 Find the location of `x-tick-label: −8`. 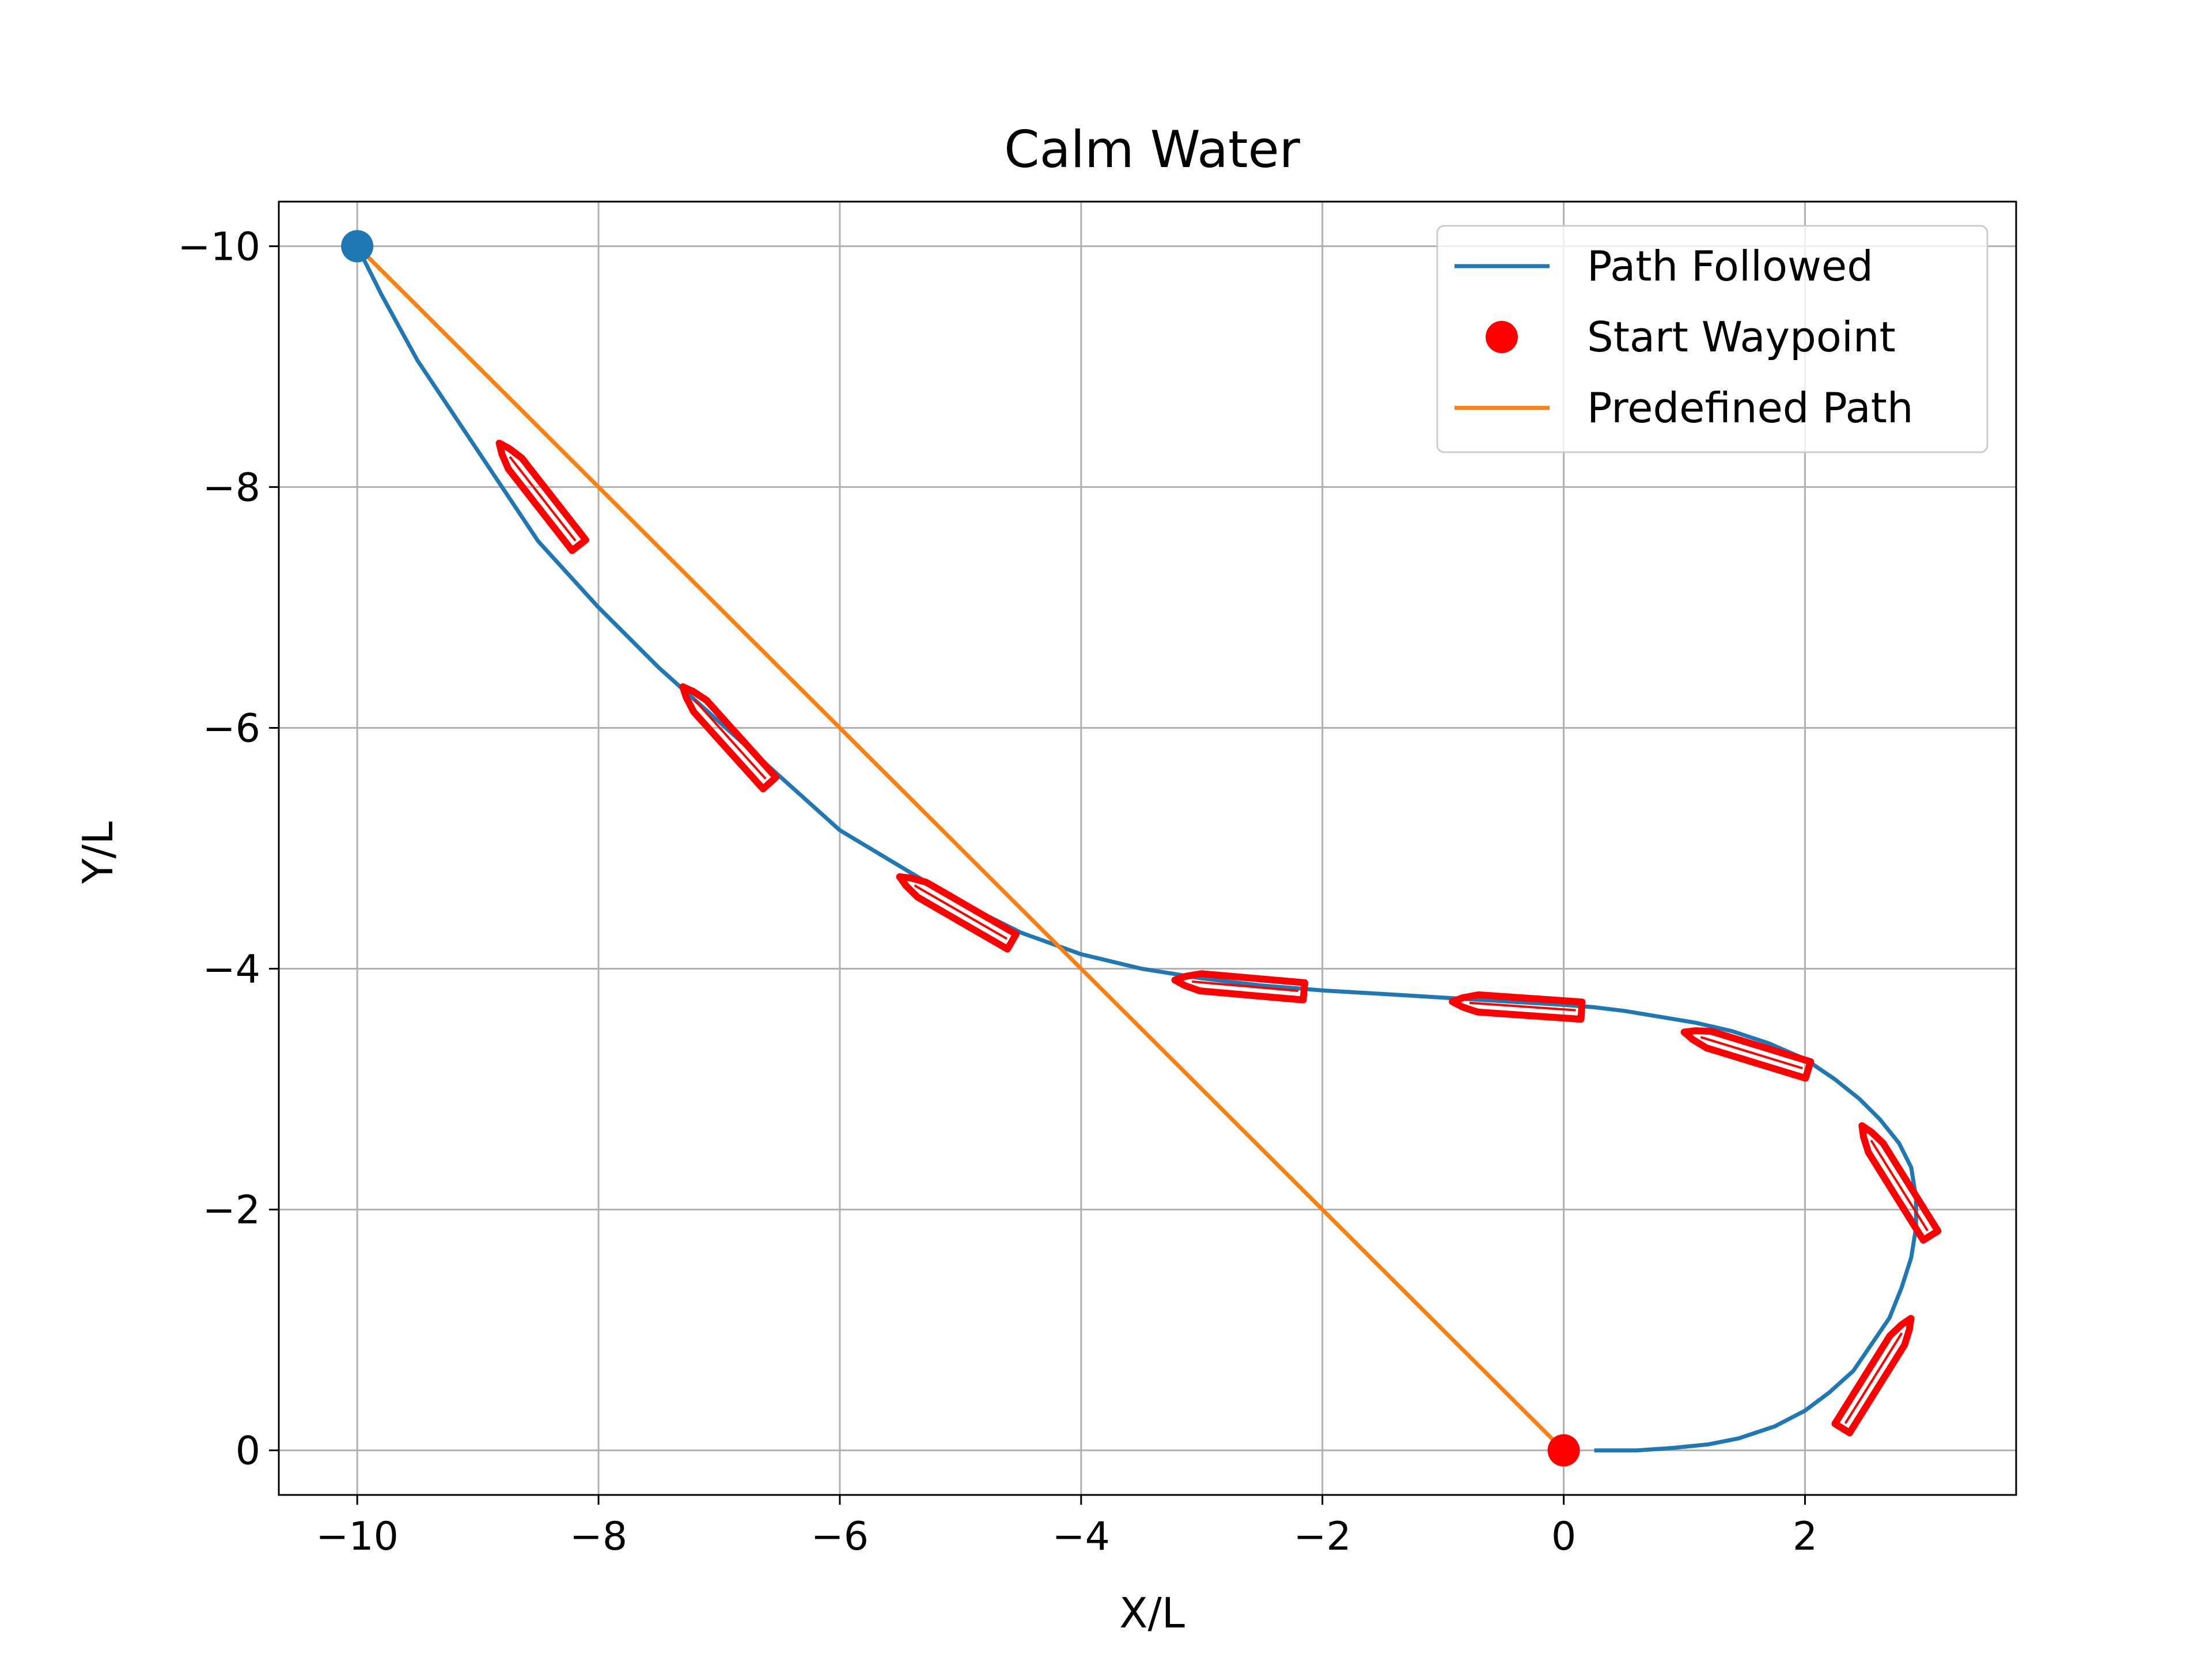

x-tick-label: −8 is located at coordinates (598, 1537).